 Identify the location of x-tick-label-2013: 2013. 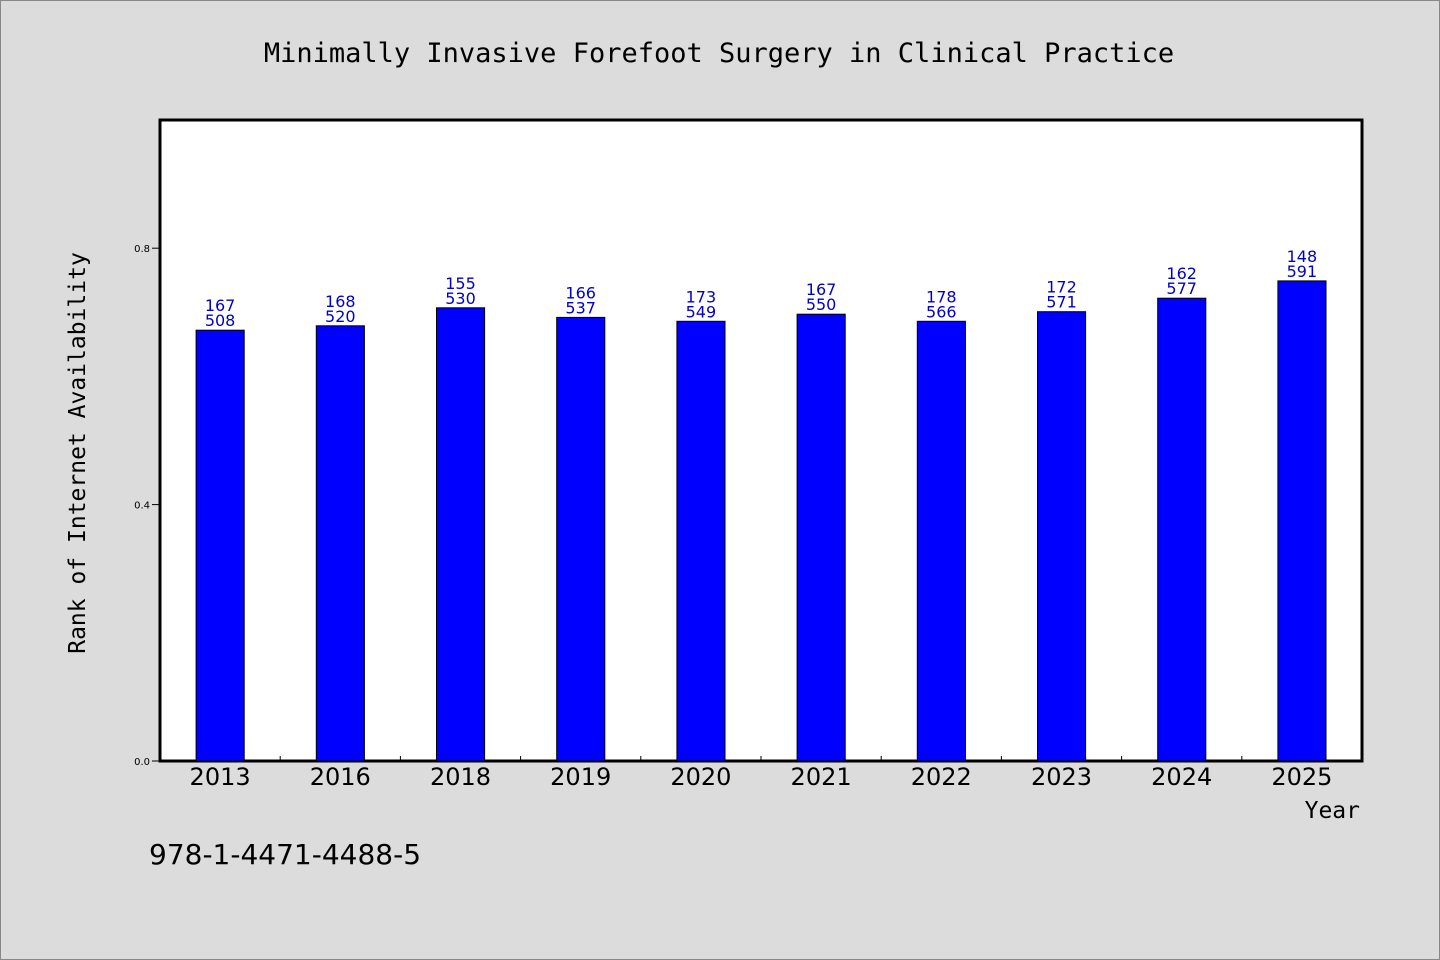
(220, 777).